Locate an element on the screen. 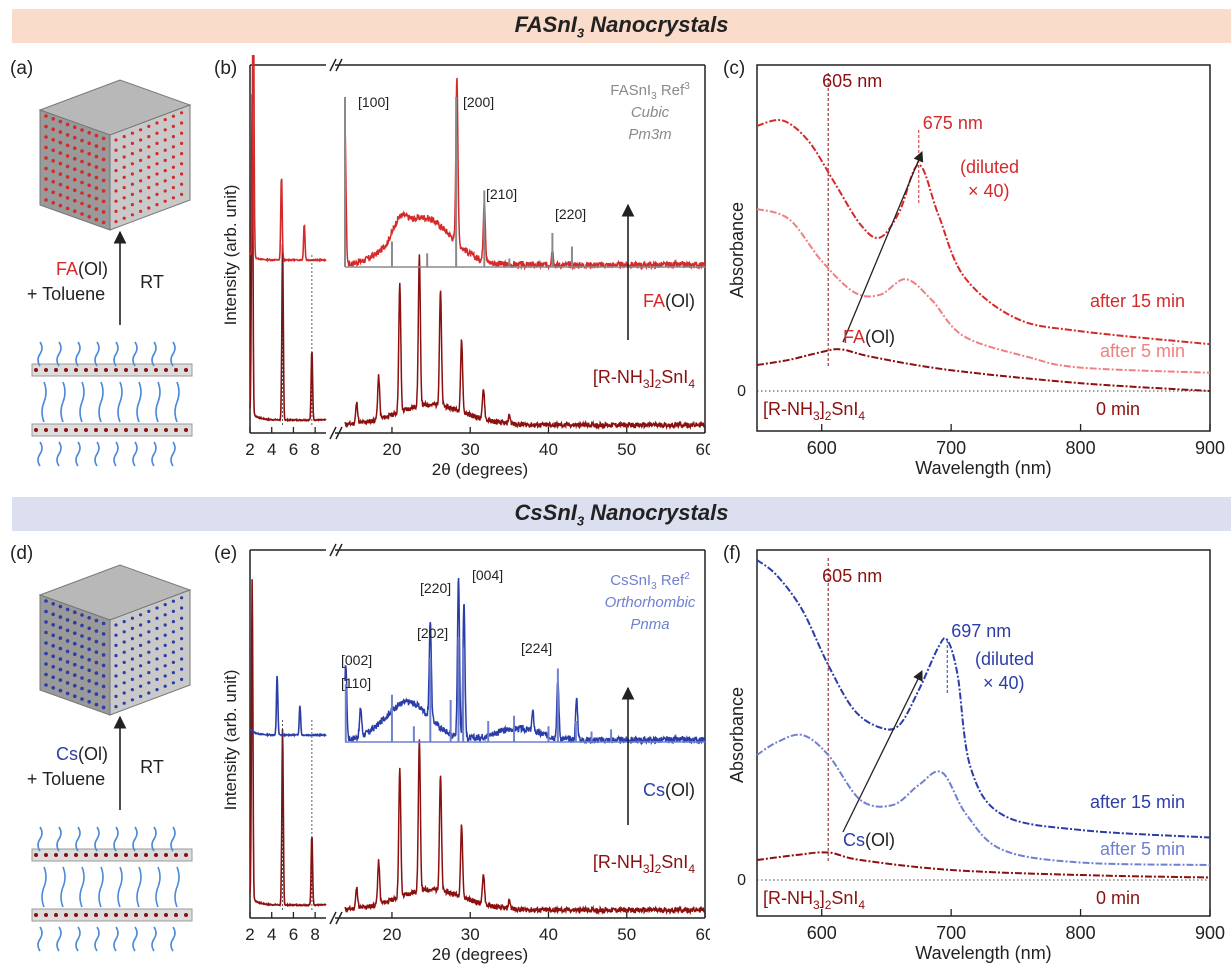  x-tick-label: 700 is located at coordinates (951, 933).